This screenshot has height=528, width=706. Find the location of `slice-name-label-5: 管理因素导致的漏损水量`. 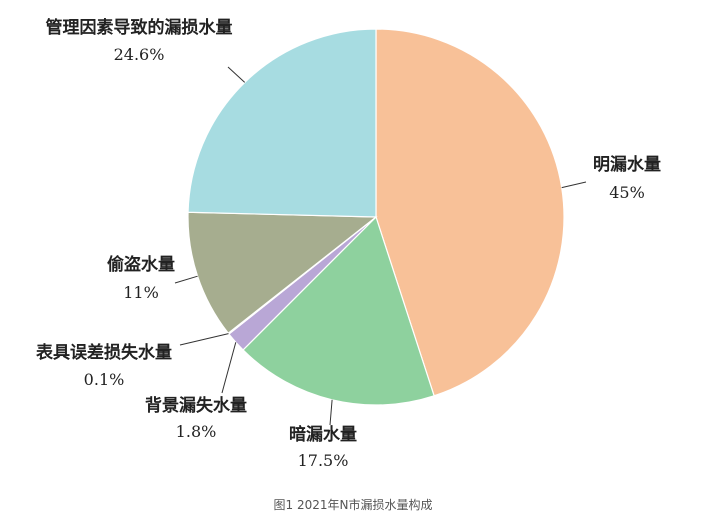

slice-name-label-5: 管理因素导致的漏损水量 is located at coordinates (139, 27).